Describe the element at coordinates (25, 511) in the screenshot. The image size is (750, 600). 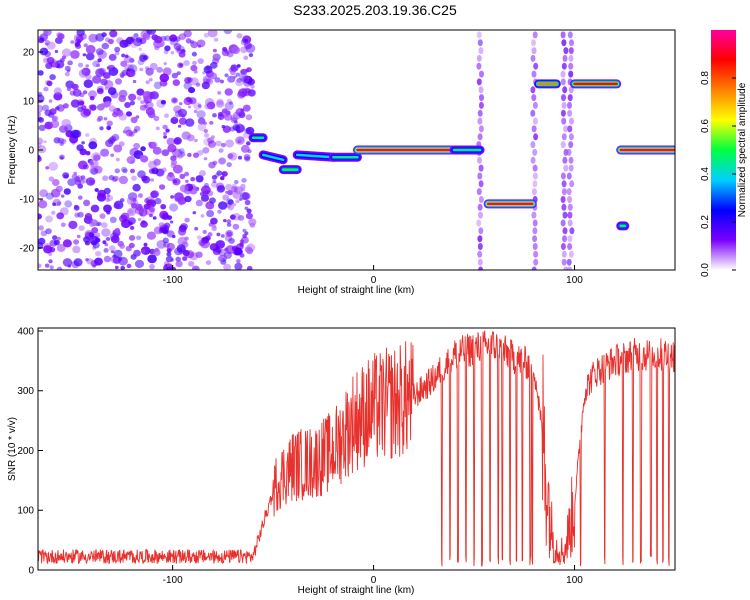
I see `y-tick-label: 100` at that location.